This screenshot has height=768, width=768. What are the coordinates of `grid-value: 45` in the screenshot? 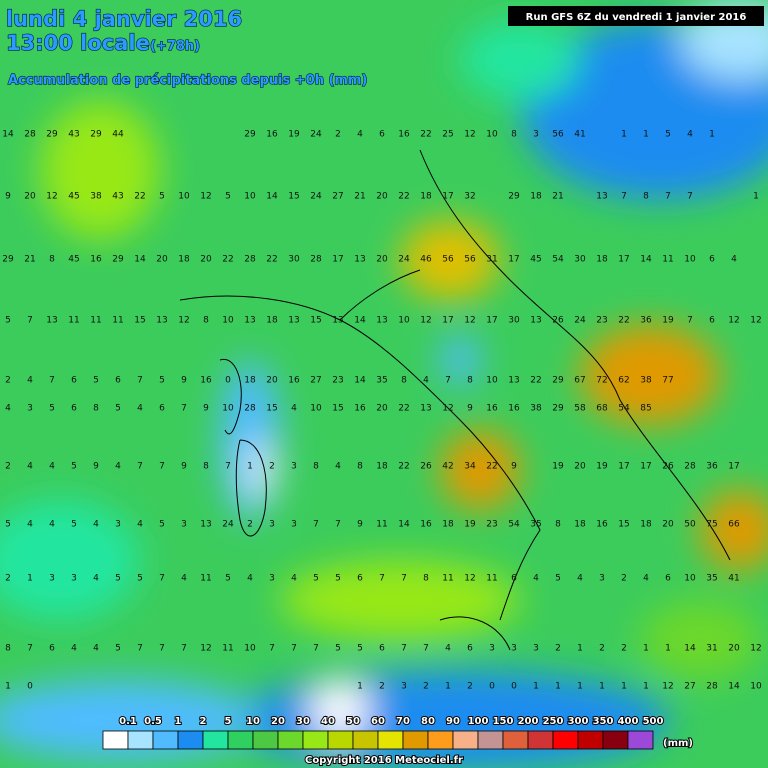 It's located at (73, 197).